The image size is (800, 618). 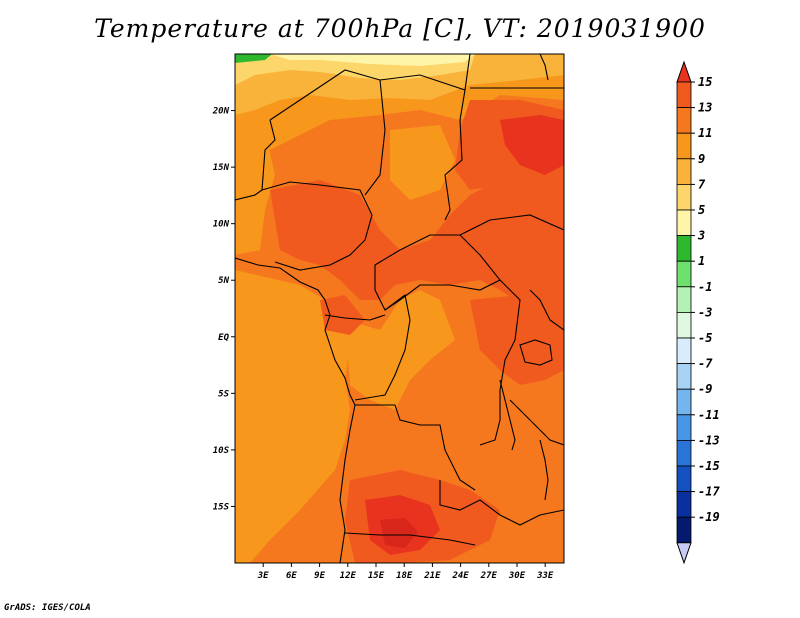 I want to click on lon-tick-label: 24E, so click(x=460, y=576).